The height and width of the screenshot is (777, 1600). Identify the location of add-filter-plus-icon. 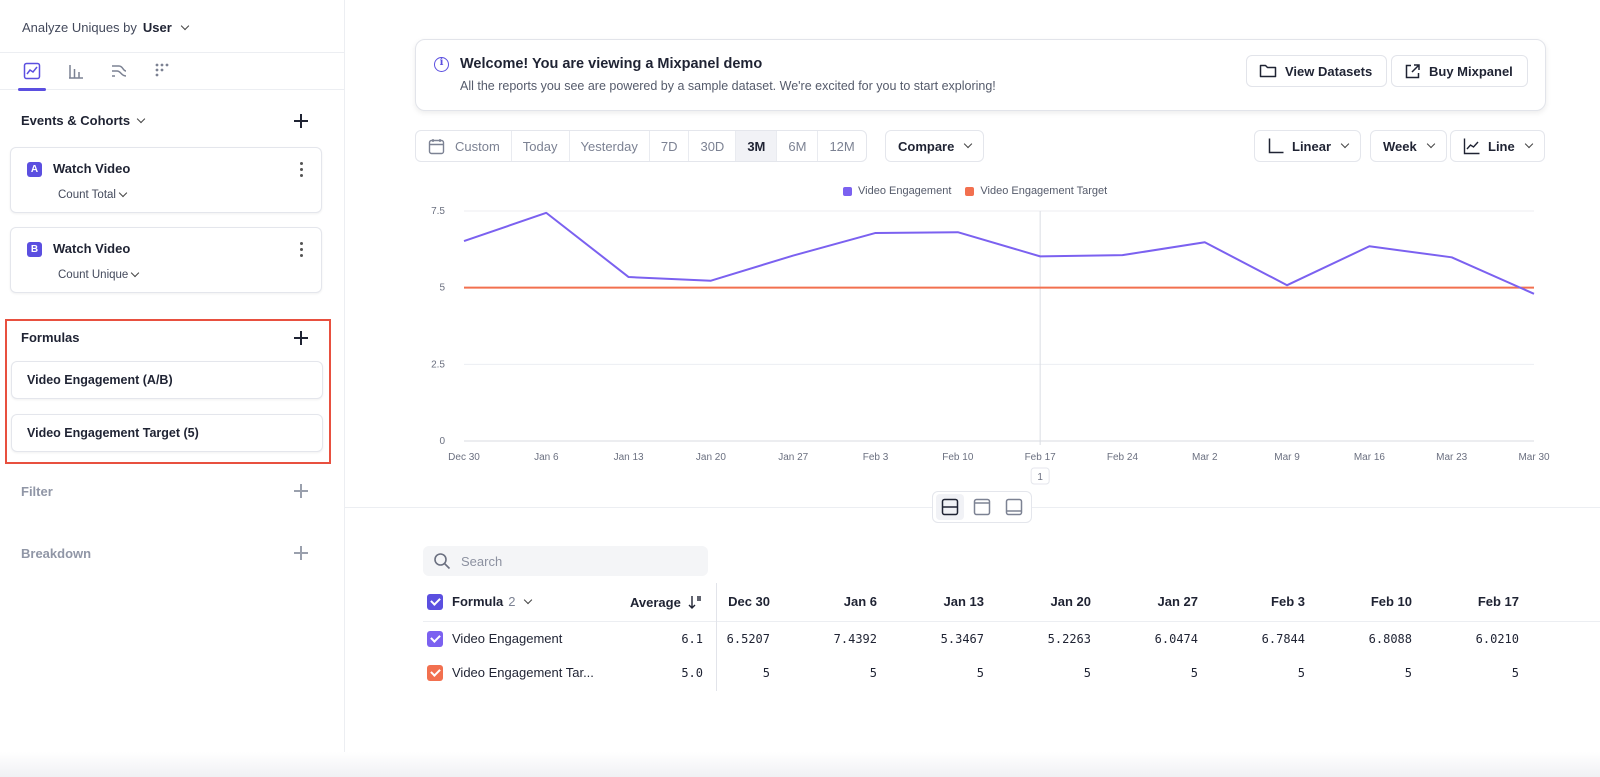
(301, 491).